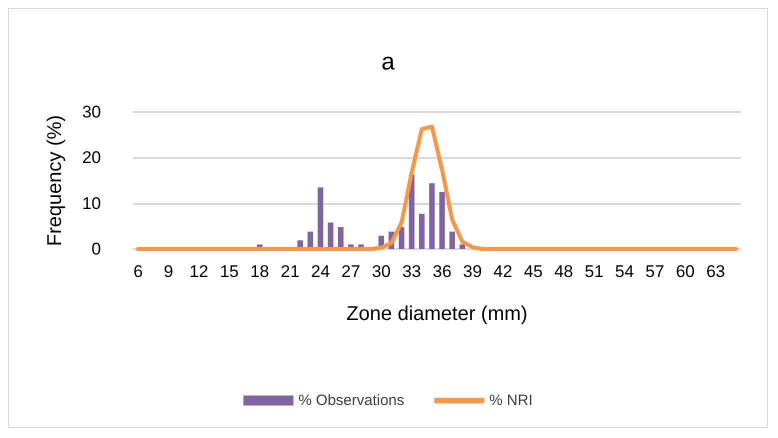 The height and width of the screenshot is (438, 778). Describe the element at coordinates (290, 271) in the screenshot. I see `x-tick-label: 21` at that location.